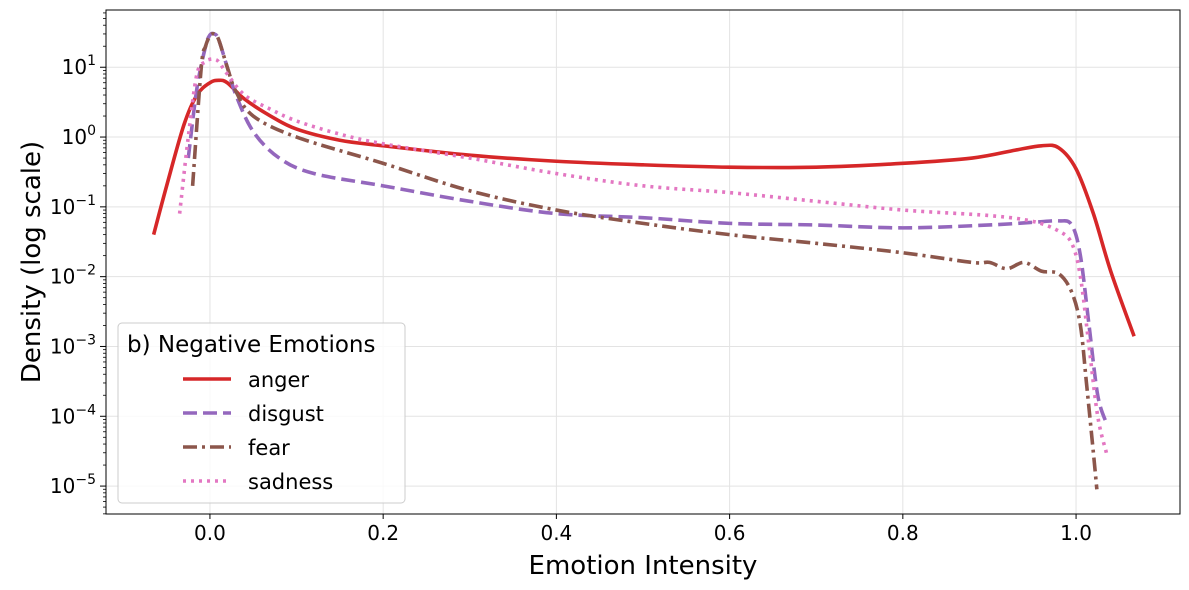 The height and width of the screenshot is (590, 1189). I want to click on y-tick-exponent: −5, so click(85, 480).